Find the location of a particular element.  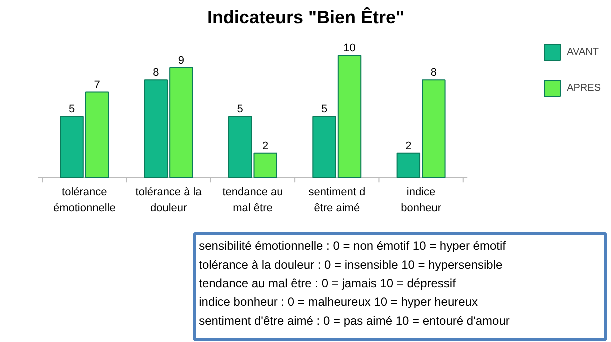

x-tick-label: tolérance à la douleur is located at coordinates (169, 200).